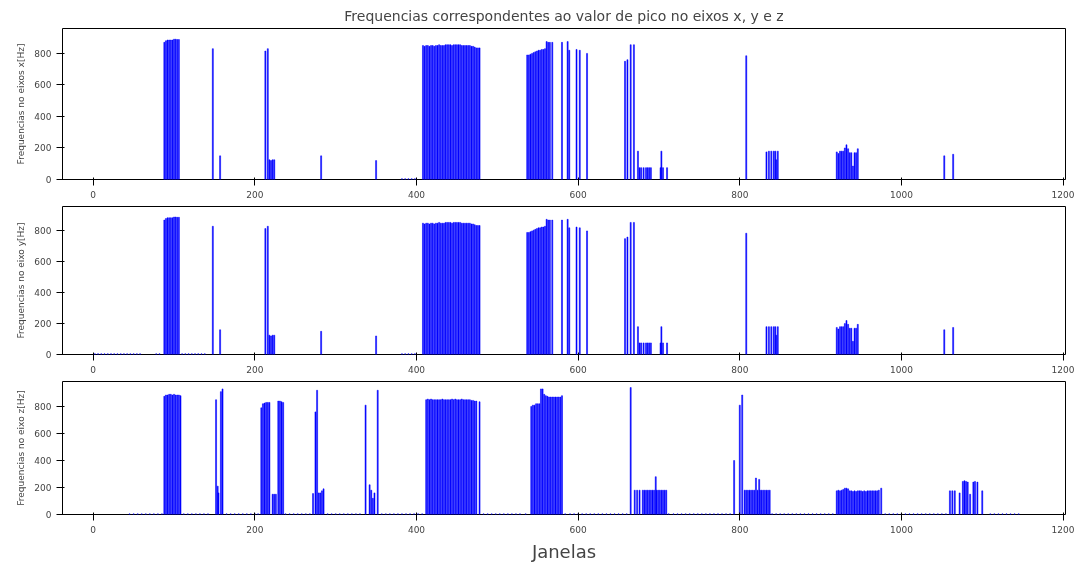 The width and height of the screenshot is (1081, 564). I want to click on chart-title: Frequencias correspondentes ao valor de pico no eixos x, y e z, so click(564, 15).